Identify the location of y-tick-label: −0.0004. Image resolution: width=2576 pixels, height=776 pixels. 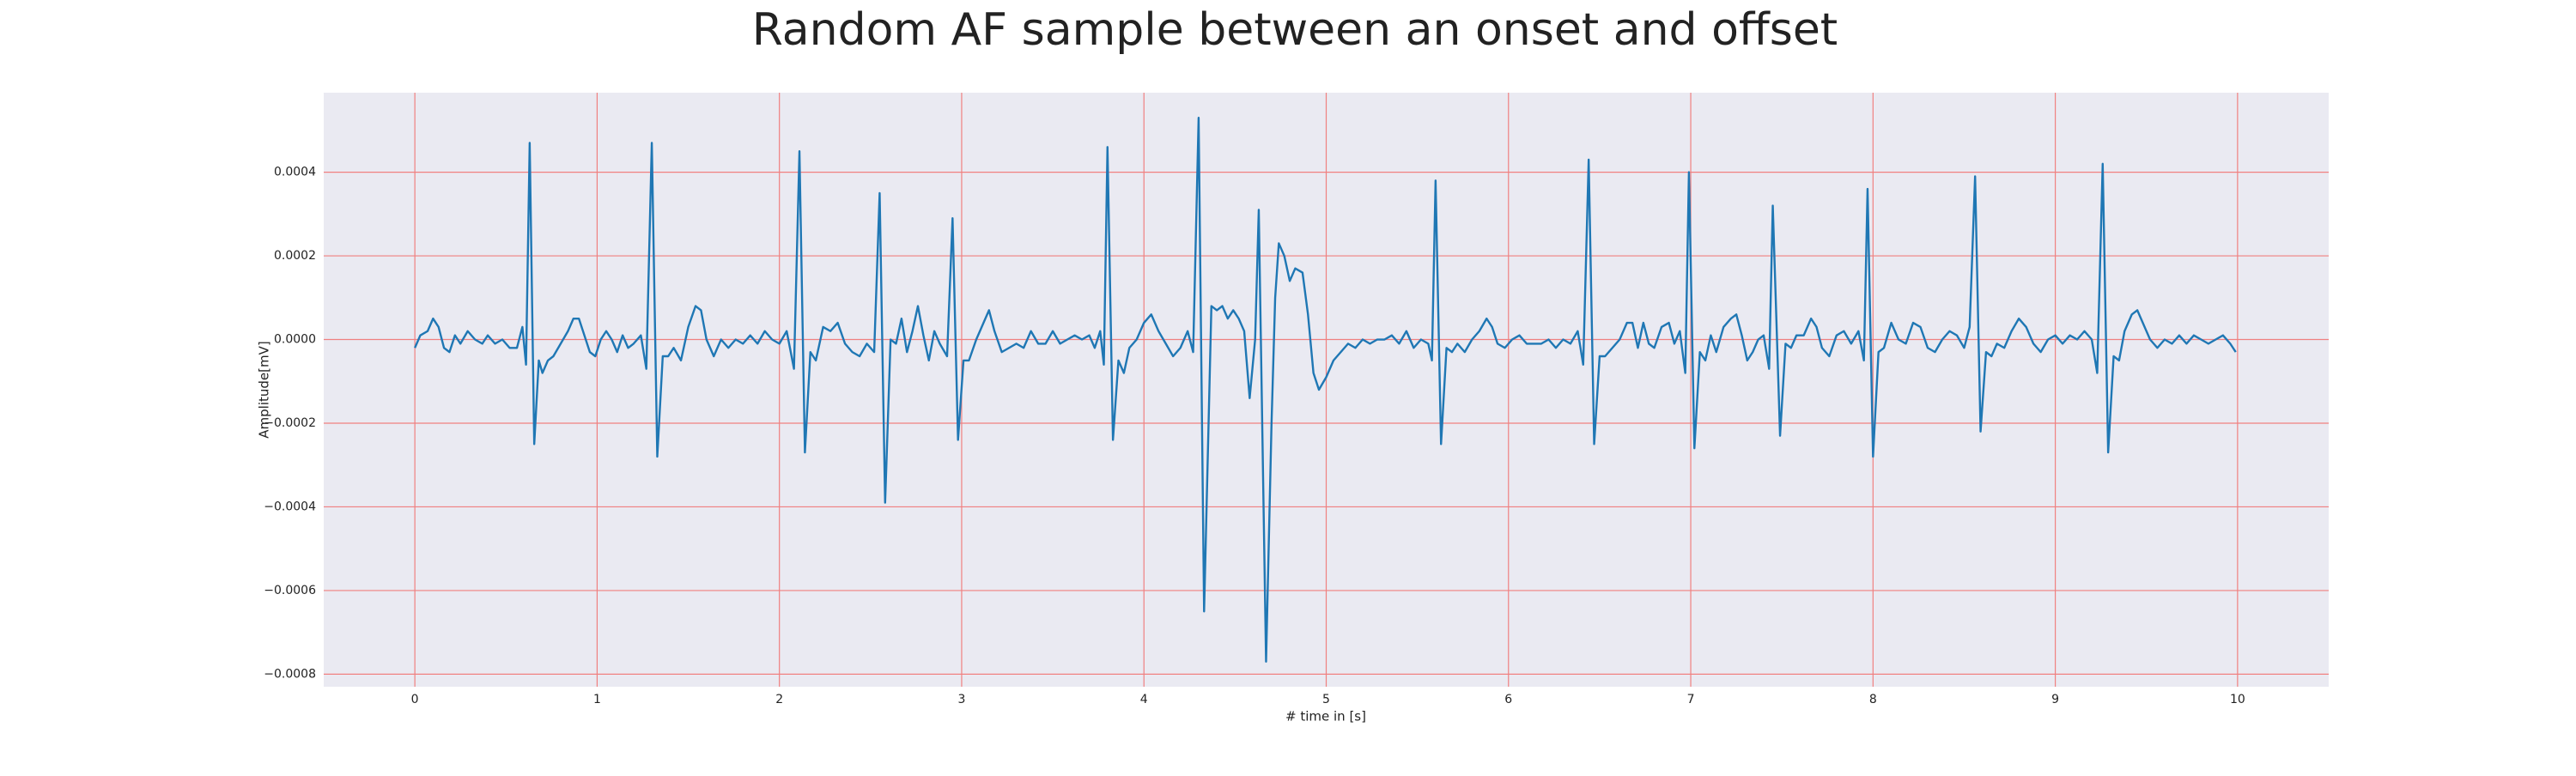
(290, 507).